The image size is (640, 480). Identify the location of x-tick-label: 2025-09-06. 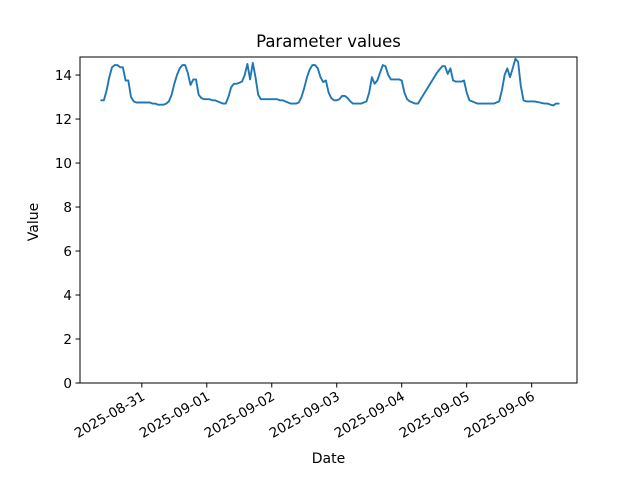
(500, 415).